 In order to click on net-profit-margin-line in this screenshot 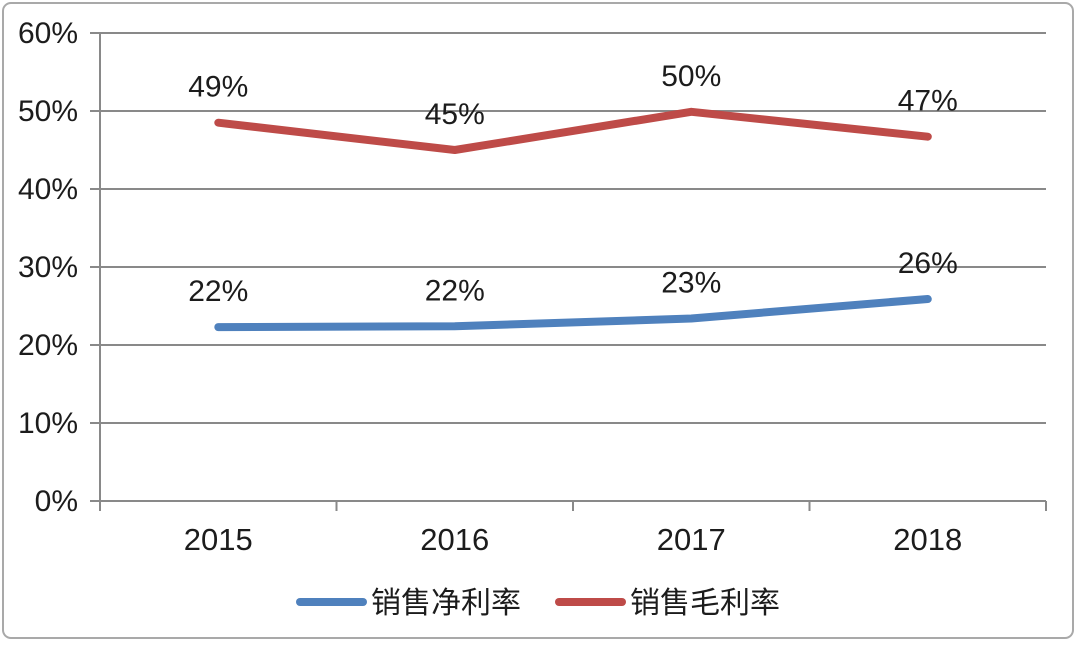, I will do `click(573, 313)`.